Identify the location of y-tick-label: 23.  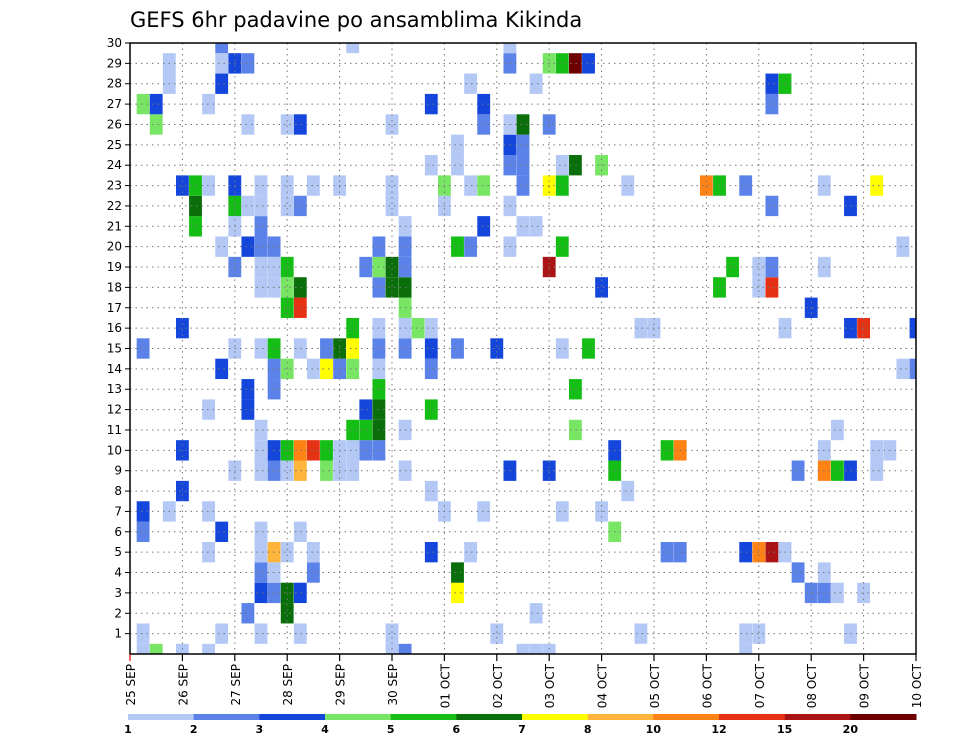
(114, 186).